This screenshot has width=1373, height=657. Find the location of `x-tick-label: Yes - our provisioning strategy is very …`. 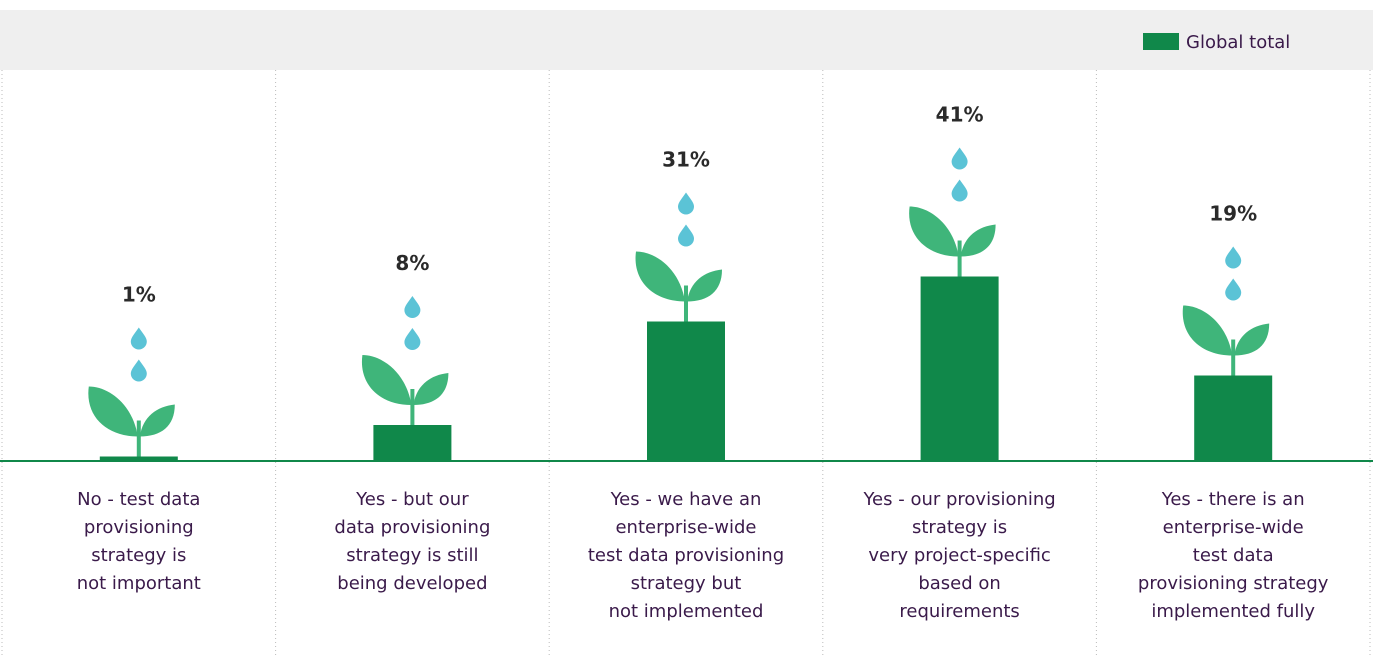

x-tick-label: Yes - our provisioning strategy is very … is located at coordinates (959, 555).